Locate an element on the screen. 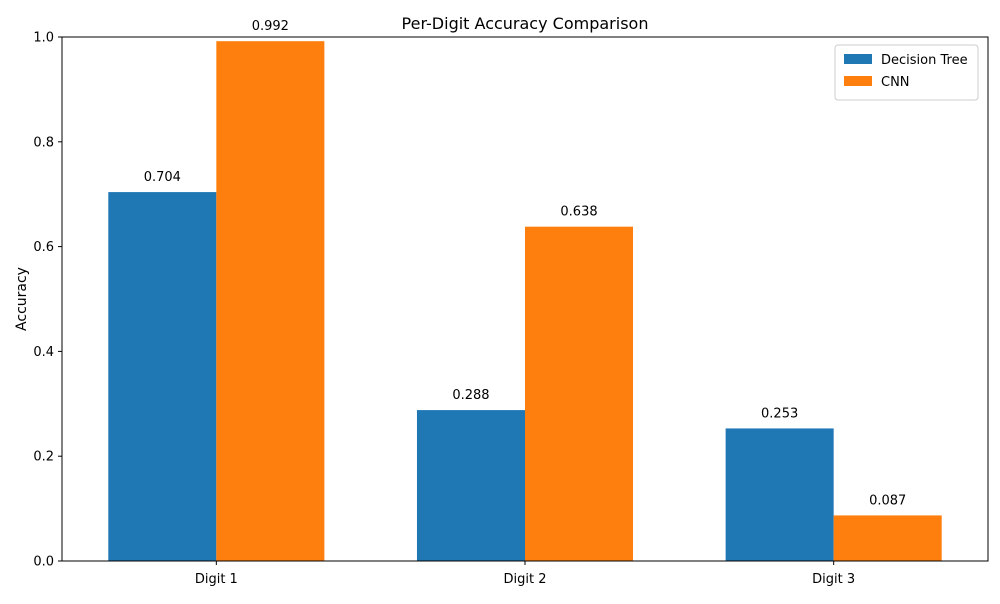  data-label: 0.288 is located at coordinates (470, 395).